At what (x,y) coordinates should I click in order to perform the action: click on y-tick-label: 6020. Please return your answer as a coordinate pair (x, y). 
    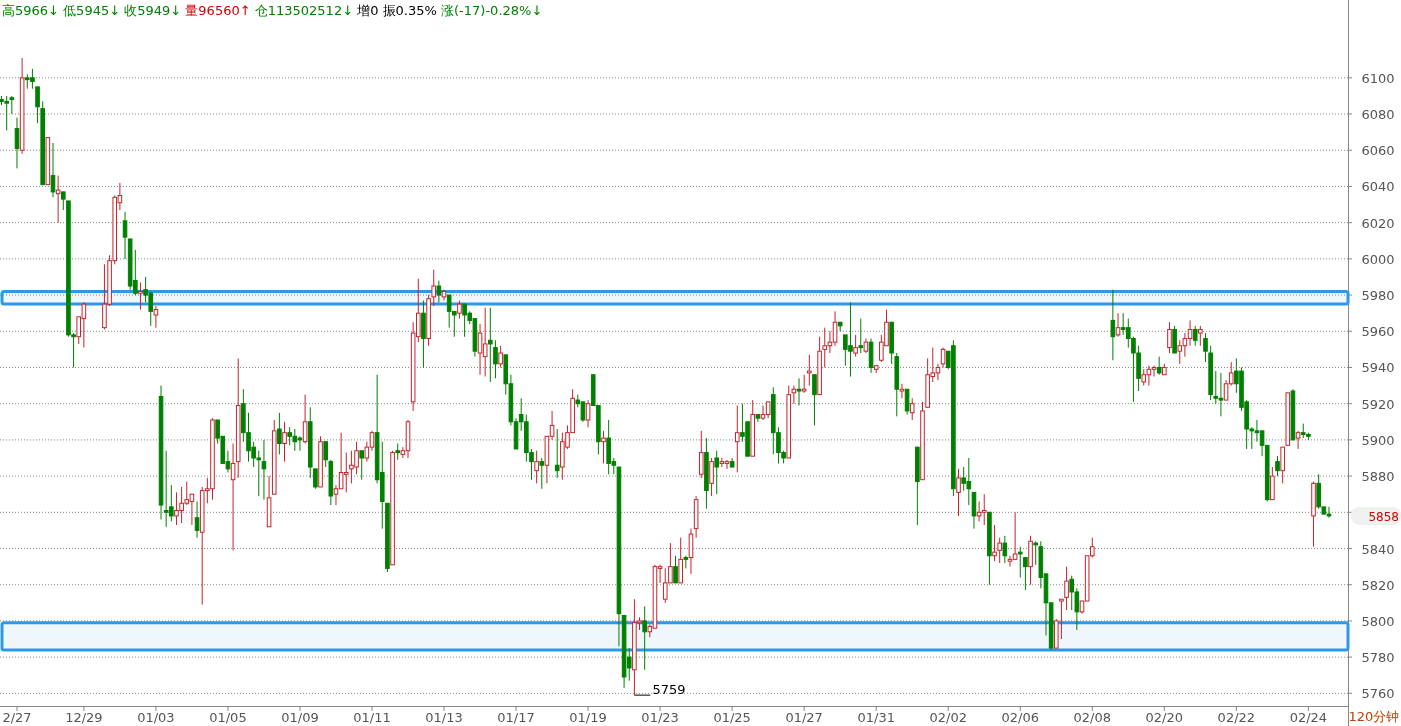
    Looking at the image, I should click on (1378, 223).